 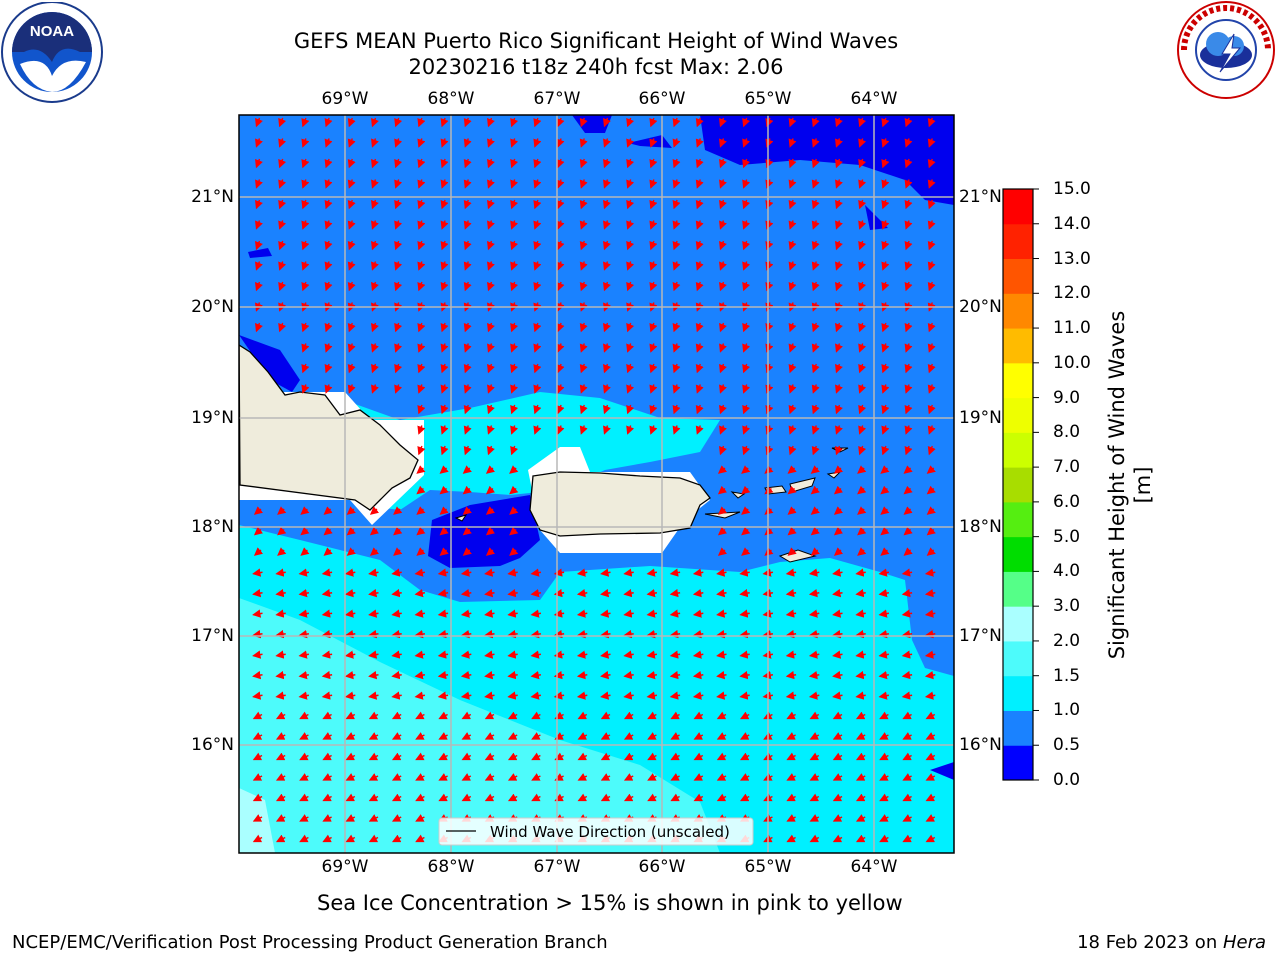 What do you see at coordinates (1130, 485) in the screenshot?
I see `colorbar-title: Significant Height of Wind Waves [m]` at bounding box center [1130, 485].